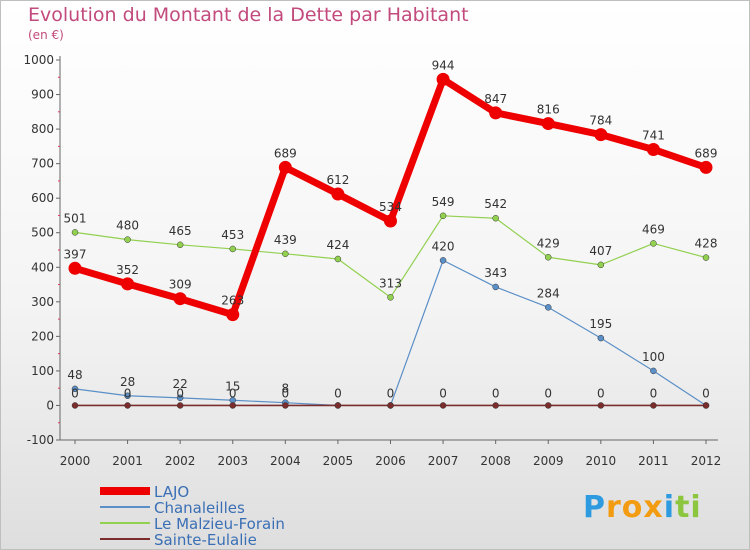 This screenshot has height=550, width=750. What do you see at coordinates (40, 440) in the screenshot?
I see `y-tick-label: -100` at bounding box center [40, 440].